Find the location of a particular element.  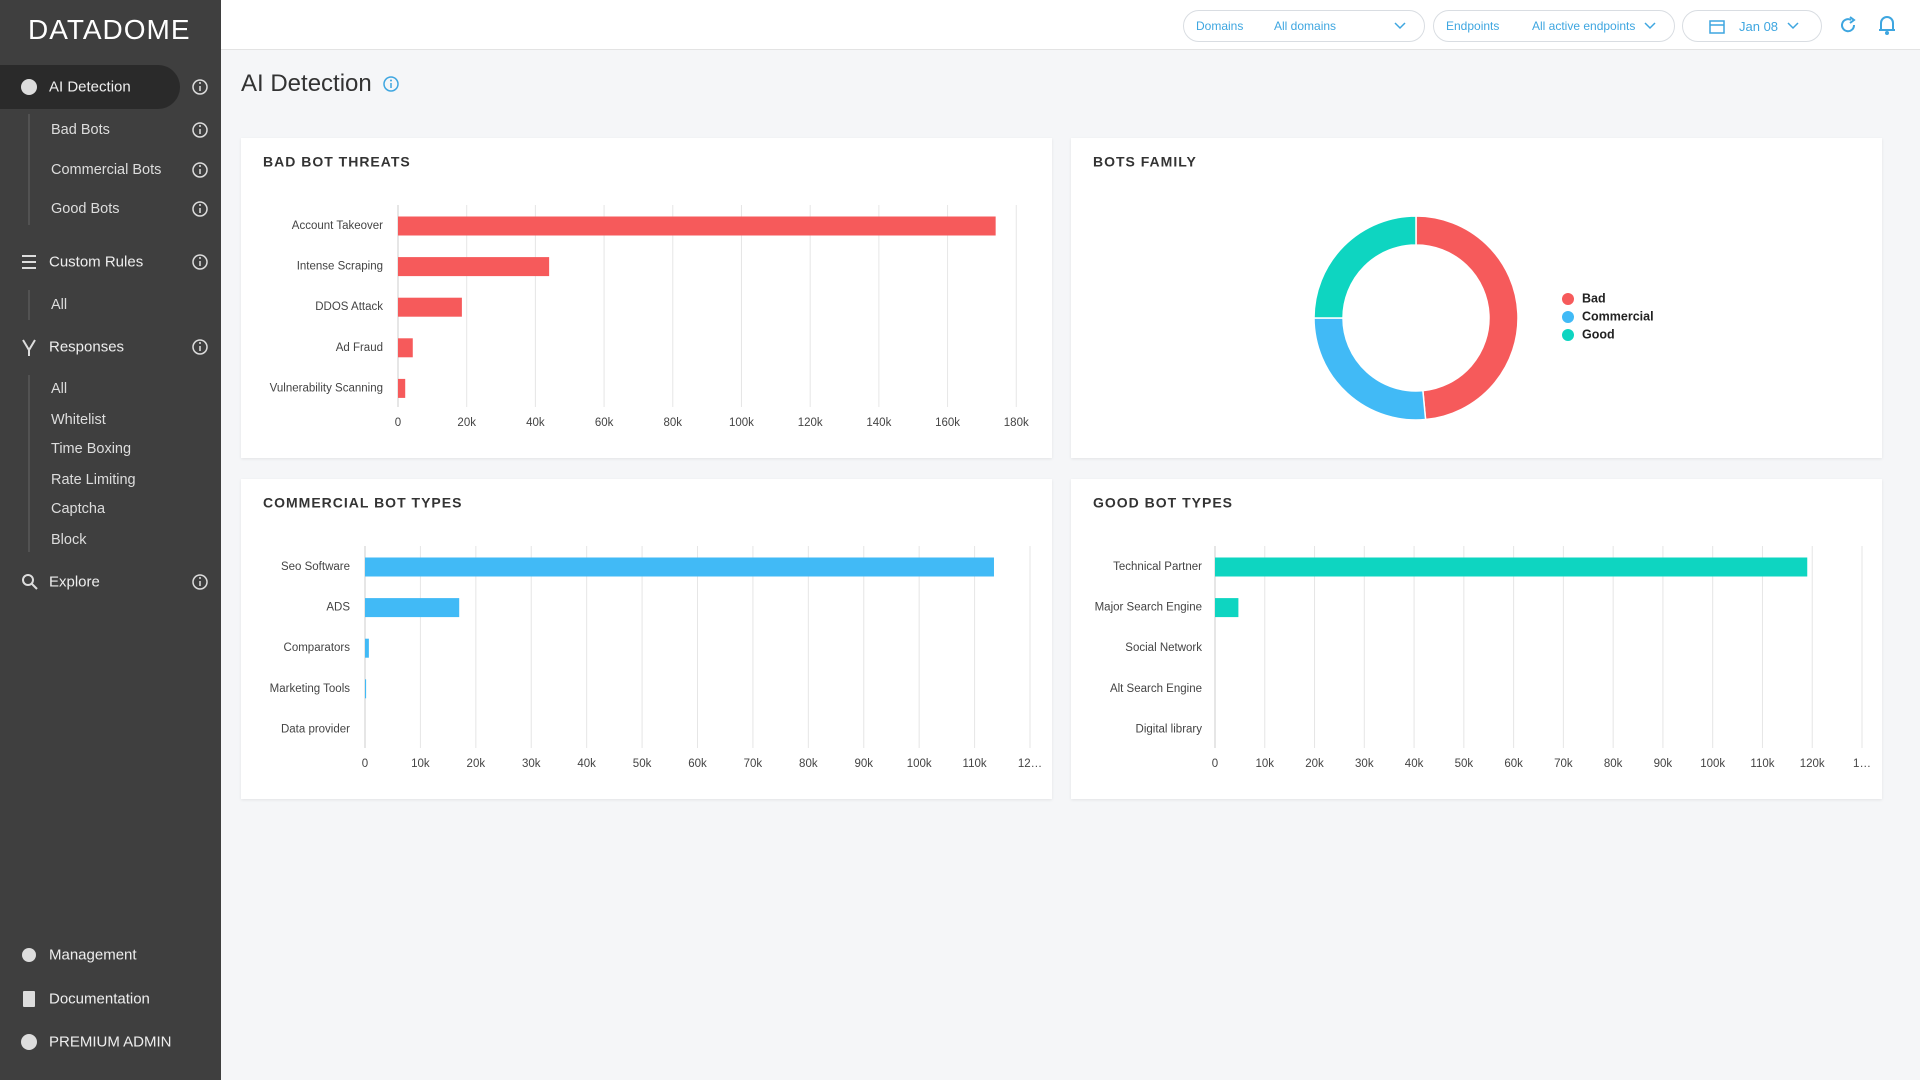

legend-label: Commercial is located at coordinates (1618, 316).